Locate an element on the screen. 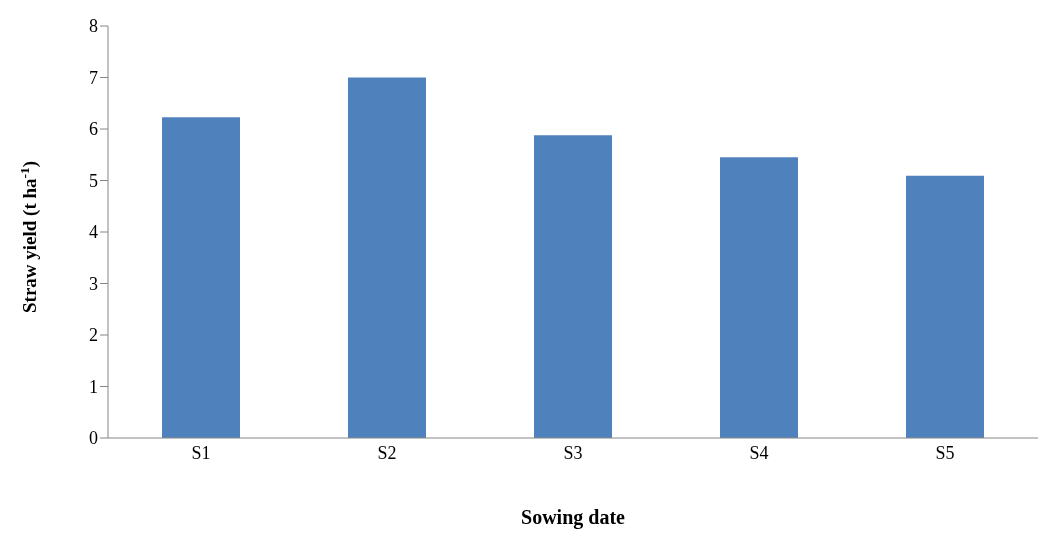 The width and height of the screenshot is (1050, 539). x-tick-label: S1 is located at coordinates (201, 452).